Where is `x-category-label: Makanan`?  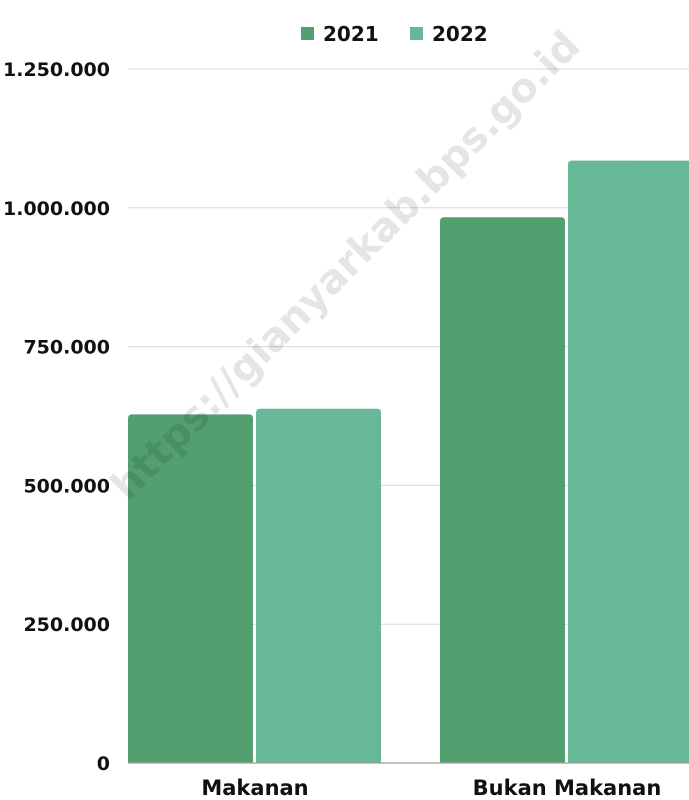 x-category-label: Makanan is located at coordinates (254, 788).